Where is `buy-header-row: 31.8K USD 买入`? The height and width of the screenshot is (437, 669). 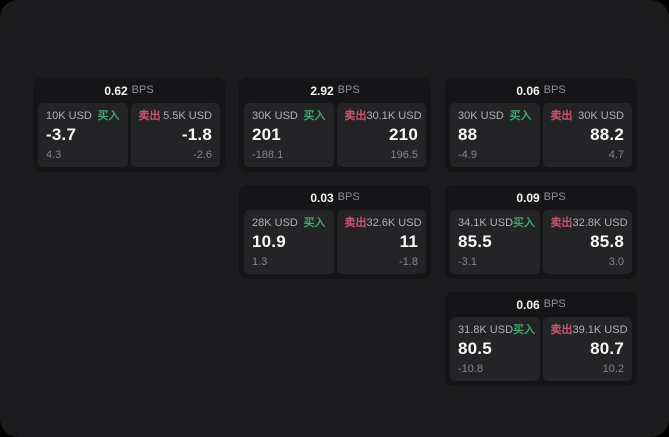
buy-header-row: 31.8K USD 买入 is located at coordinates (496, 330).